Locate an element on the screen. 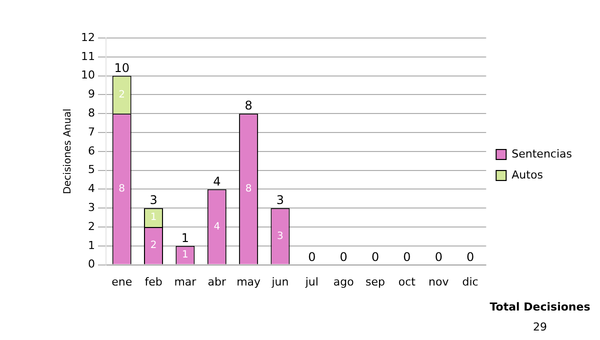 This screenshot has width=600, height=340. total-label: 4 is located at coordinates (217, 181).